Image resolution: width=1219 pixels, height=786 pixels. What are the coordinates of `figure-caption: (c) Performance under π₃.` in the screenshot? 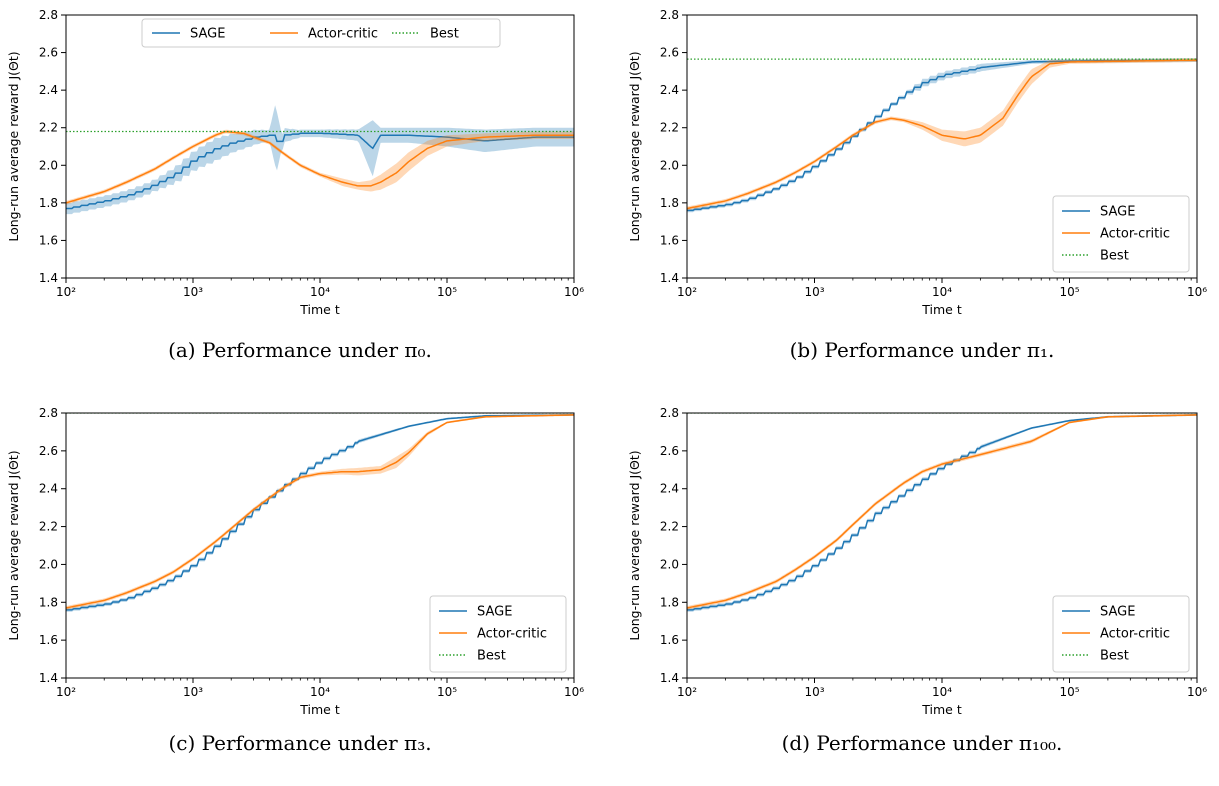 It's located at (299, 743).